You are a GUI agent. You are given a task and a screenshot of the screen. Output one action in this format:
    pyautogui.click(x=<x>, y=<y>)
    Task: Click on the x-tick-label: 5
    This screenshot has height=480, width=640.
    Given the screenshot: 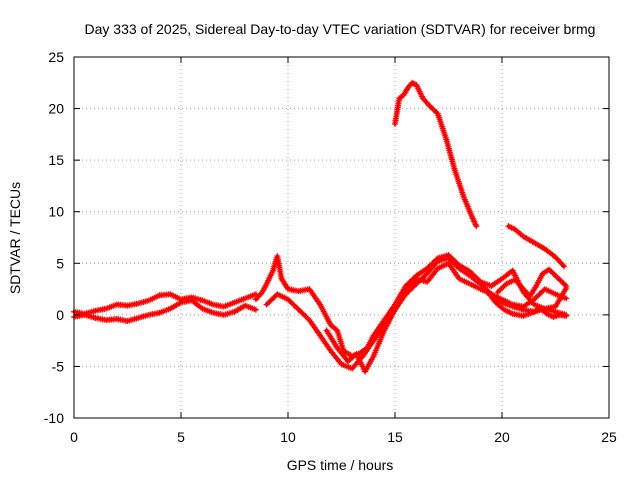 What is the action you would take?
    pyautogui.click(x=181, y=437)
    